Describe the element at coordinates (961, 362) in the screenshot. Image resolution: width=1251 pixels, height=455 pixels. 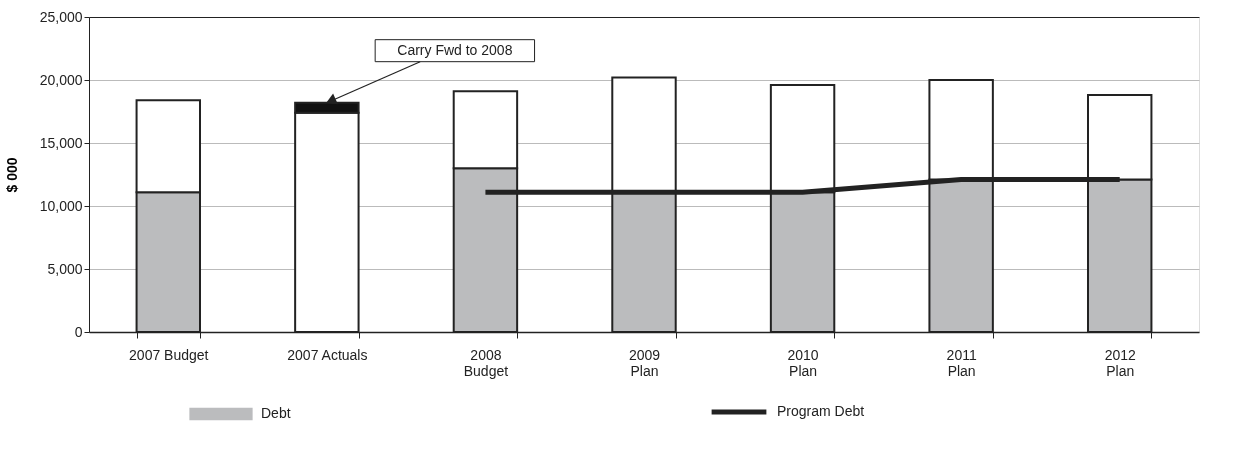
I see `x-tick-label: 2011 Plan` at that location.